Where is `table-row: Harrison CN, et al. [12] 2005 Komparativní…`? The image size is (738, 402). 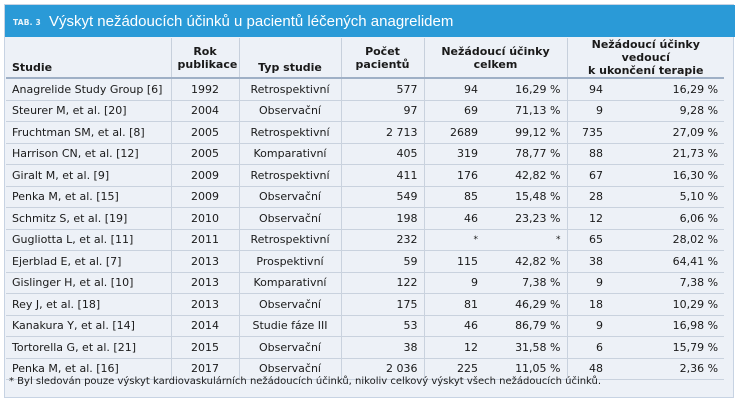 table-row: Harrison CN, et al. [12] 2005 Komparativní… is located at coordinates (365, 154).